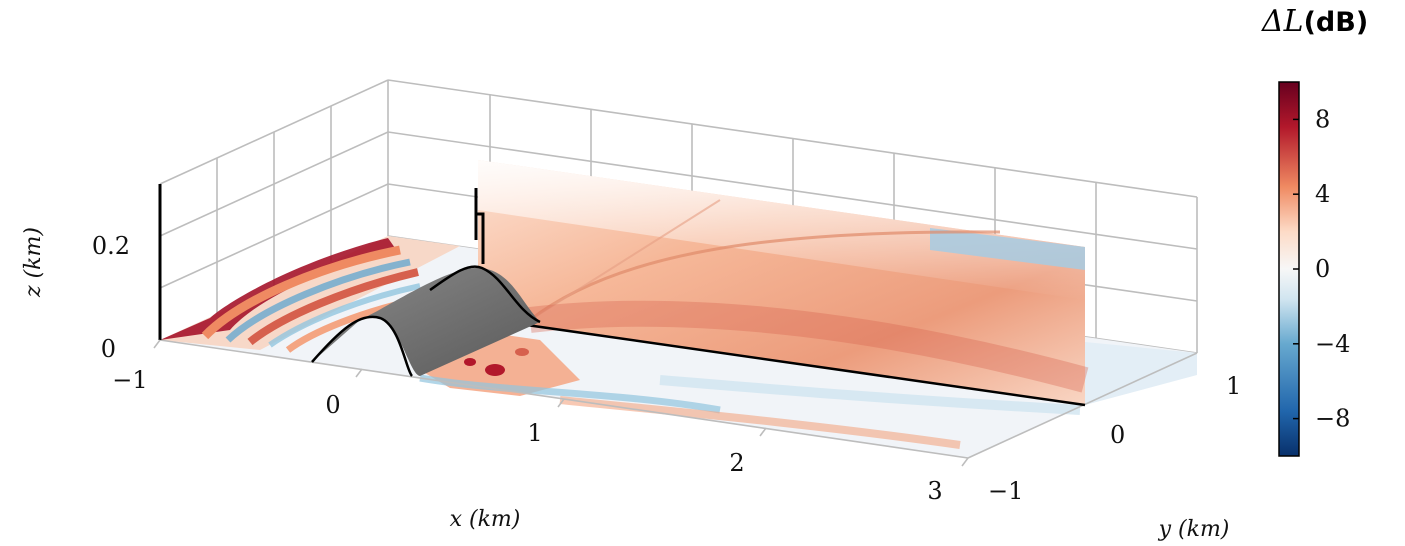 The image size is (1405, 546). What do you see at coordinates (736, 463) in the screenshot?
I see `x-tick-label: 2` at bounding box center [736, 463].